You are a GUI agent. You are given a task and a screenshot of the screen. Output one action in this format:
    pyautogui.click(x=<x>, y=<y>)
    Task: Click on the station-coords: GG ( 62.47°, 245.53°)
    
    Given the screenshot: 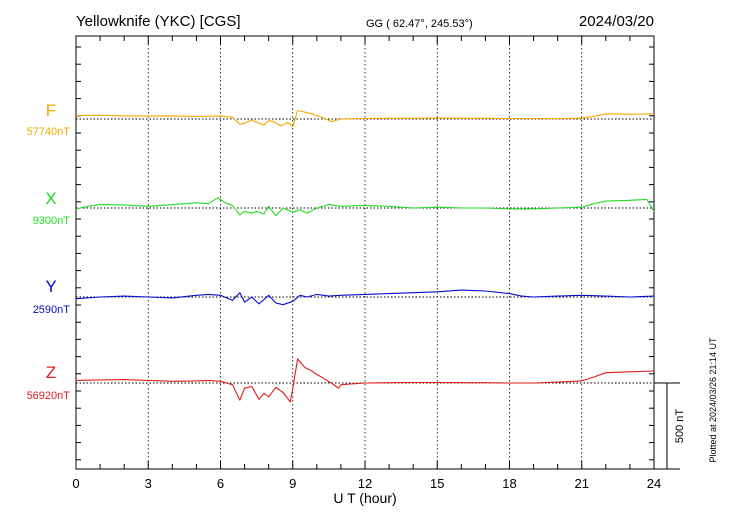 What is the action you would take?
    pyautogui.click(x=419, y=24)
    